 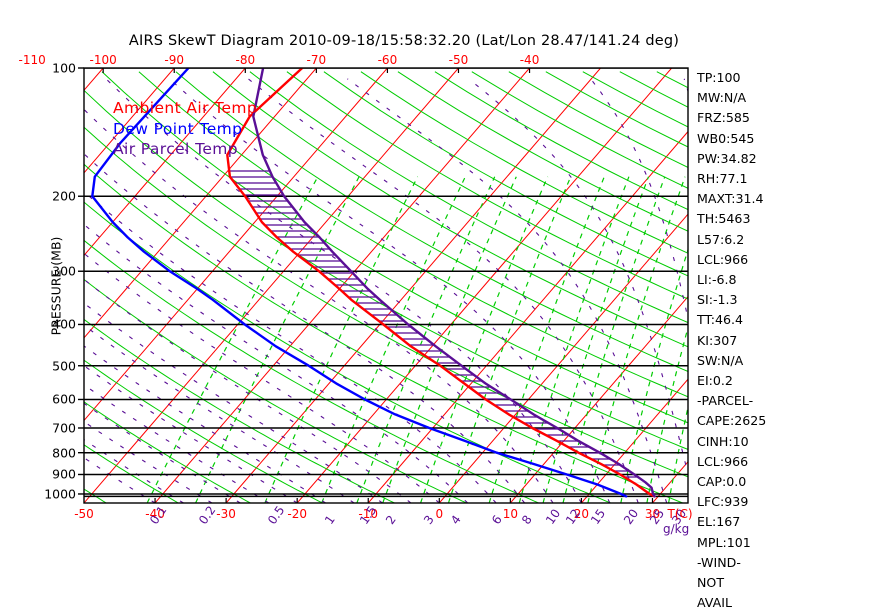 I want to click on top-temp-tick: -70, so click(x=316, y=60).